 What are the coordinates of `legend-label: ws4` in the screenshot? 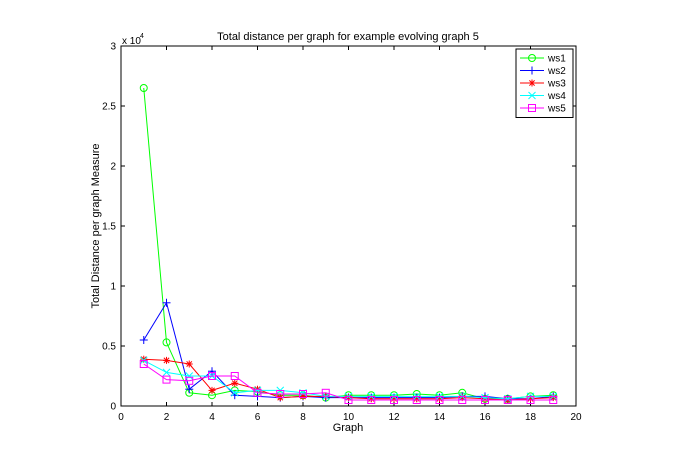 It's located at (556, 96).